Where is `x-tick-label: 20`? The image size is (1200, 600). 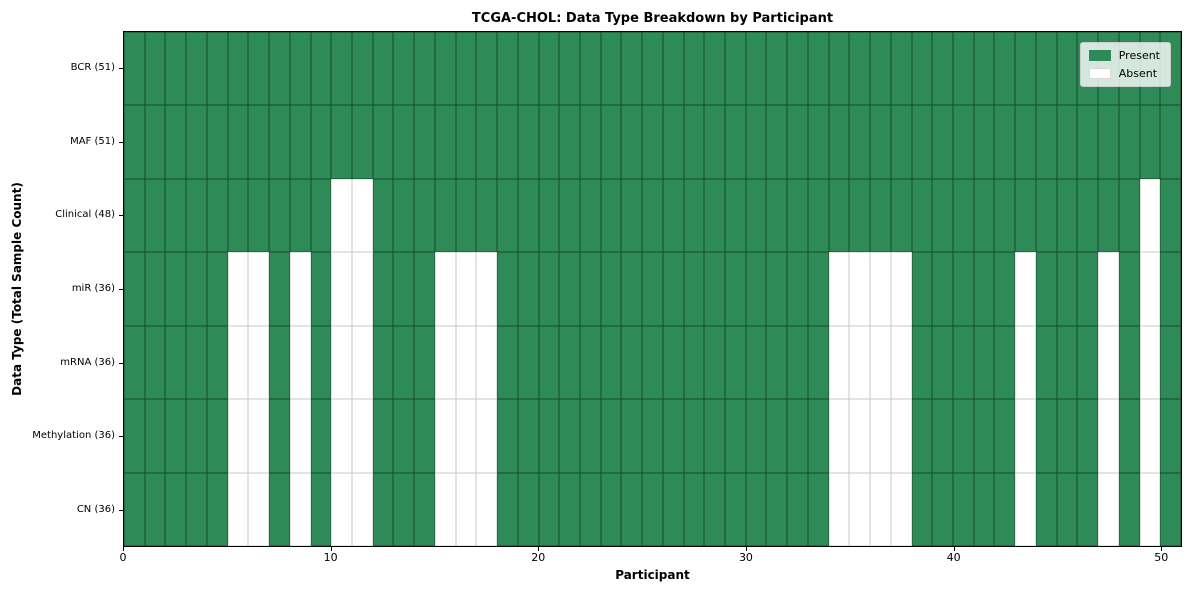 x-tick-label: 20 is located at coordinates (538, 557).